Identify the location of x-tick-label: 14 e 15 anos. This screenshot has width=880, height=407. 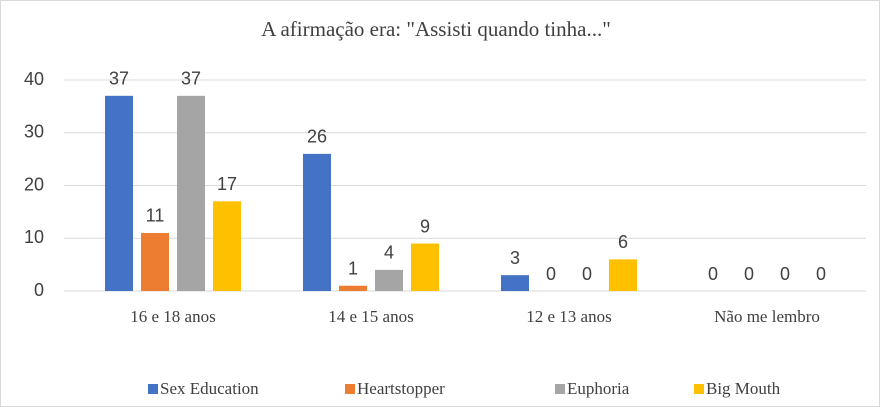
(370, 316).